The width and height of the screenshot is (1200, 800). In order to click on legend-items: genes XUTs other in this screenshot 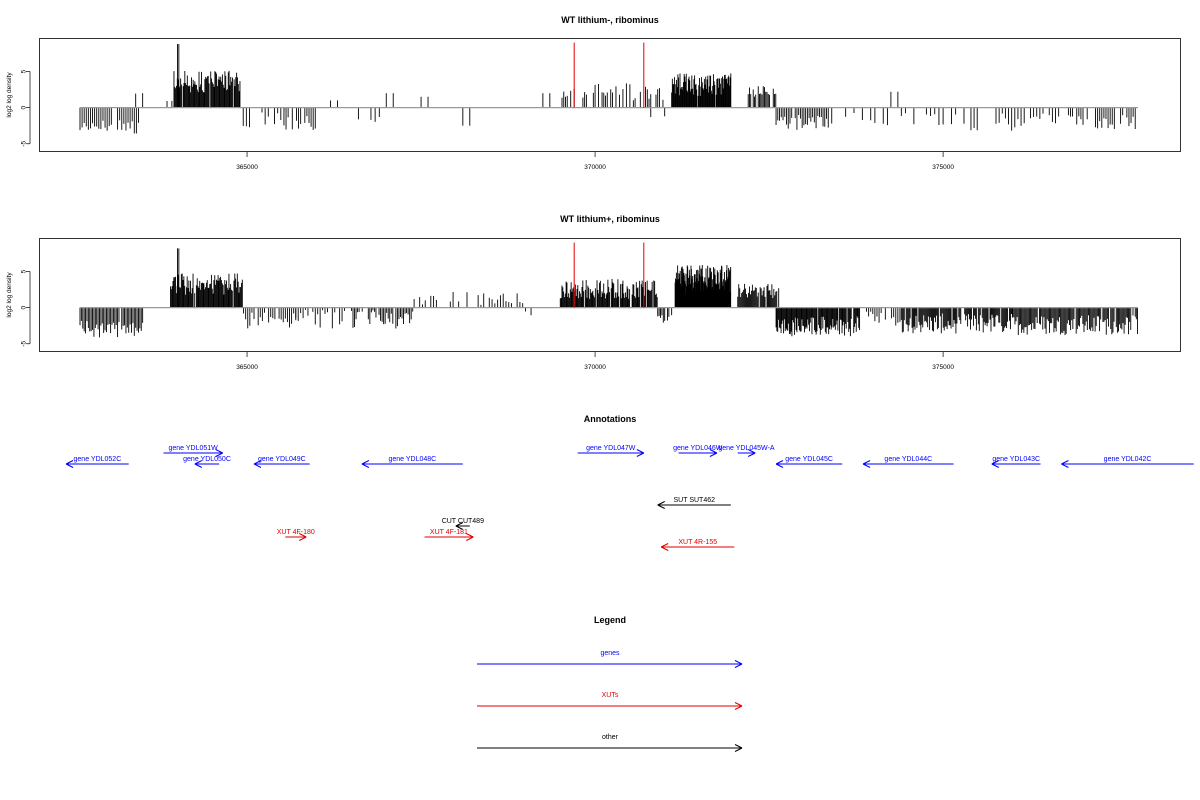, I will do `click(610, 701)`.